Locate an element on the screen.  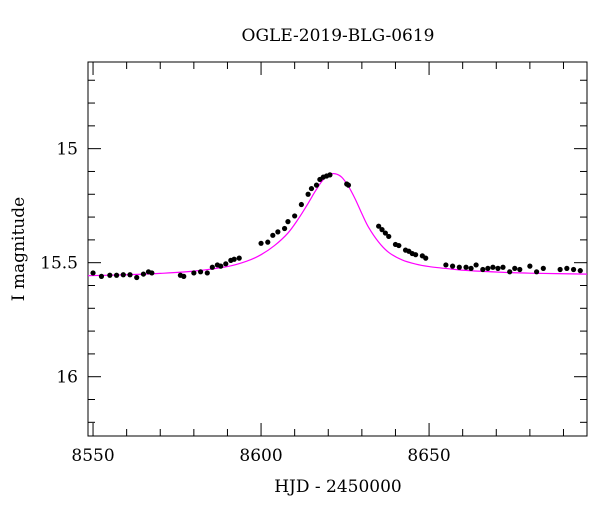
y-axis-label: I magnitude is located at coordinates (19, 249).